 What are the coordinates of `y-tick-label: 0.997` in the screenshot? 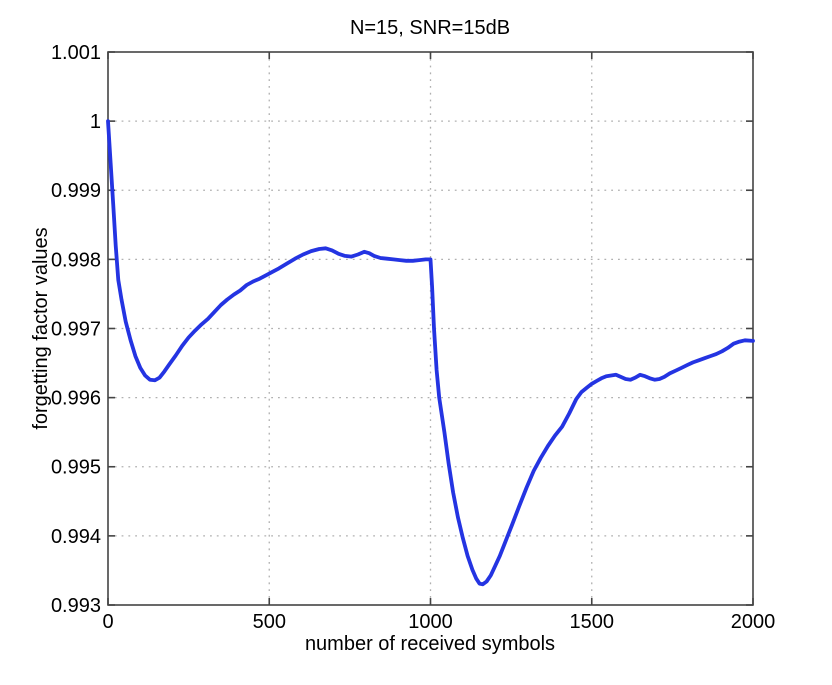 It's located at (76, 330).